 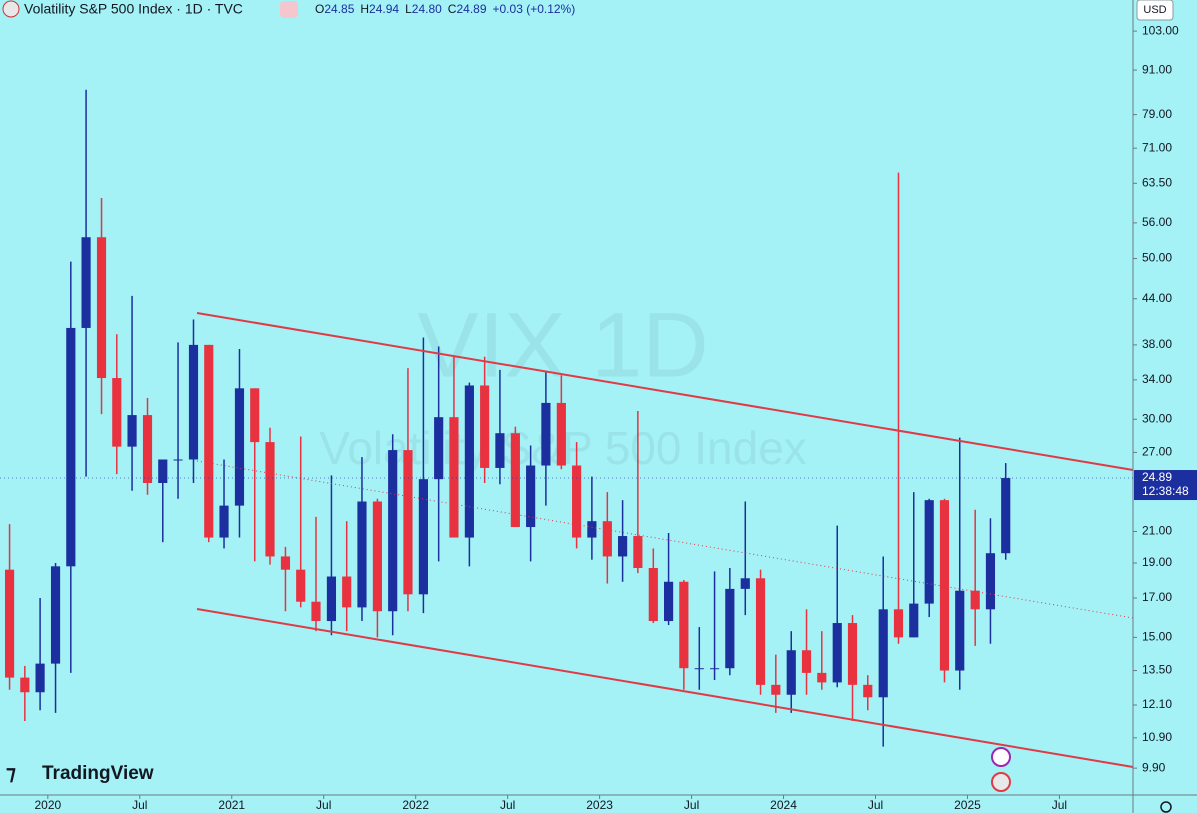 I want to click on settings-icon, so click(x=1166, y=807).